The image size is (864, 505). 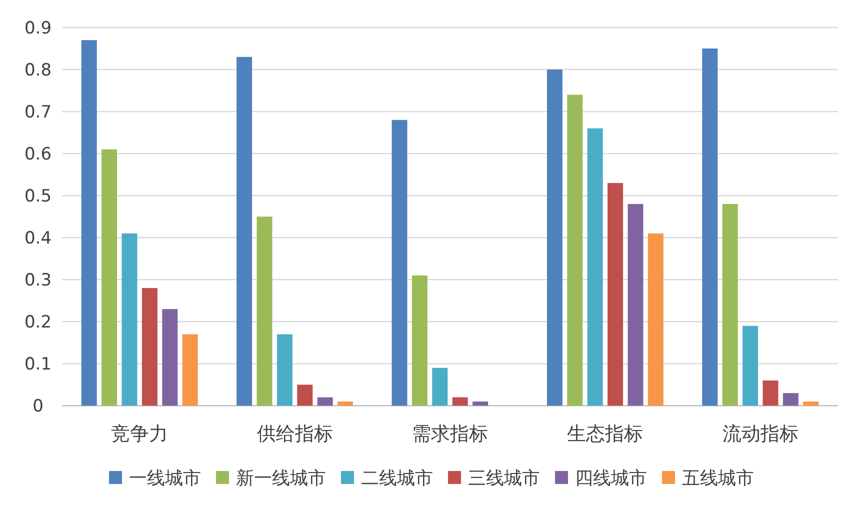 What do you see at coordinates (38, 238) in the screenshot?
I see `y-tick-label: 0.4` at bounding box center [38, 238].